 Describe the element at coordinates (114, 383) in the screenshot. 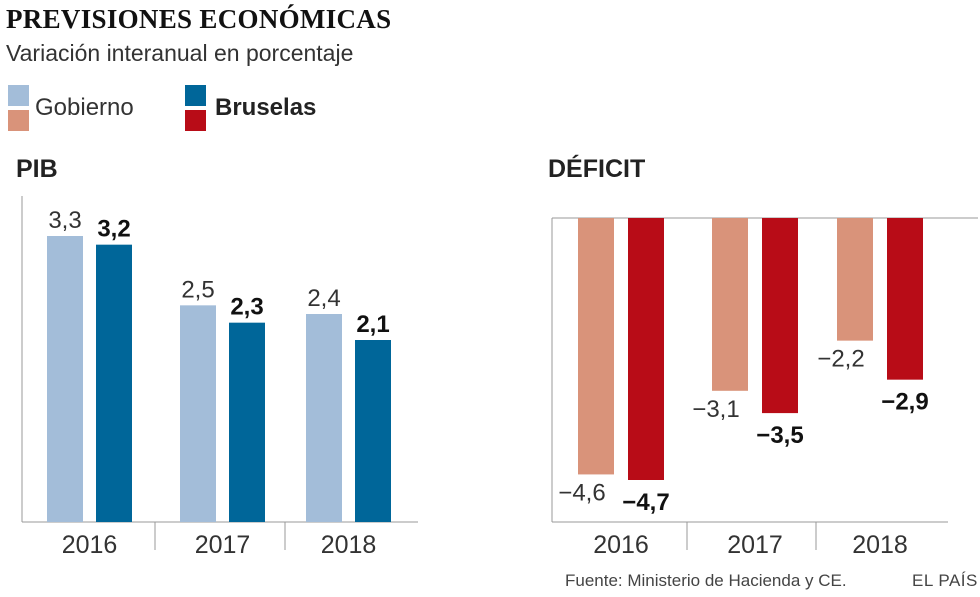

I see `bar-pib-bruselas-2016` at that location.